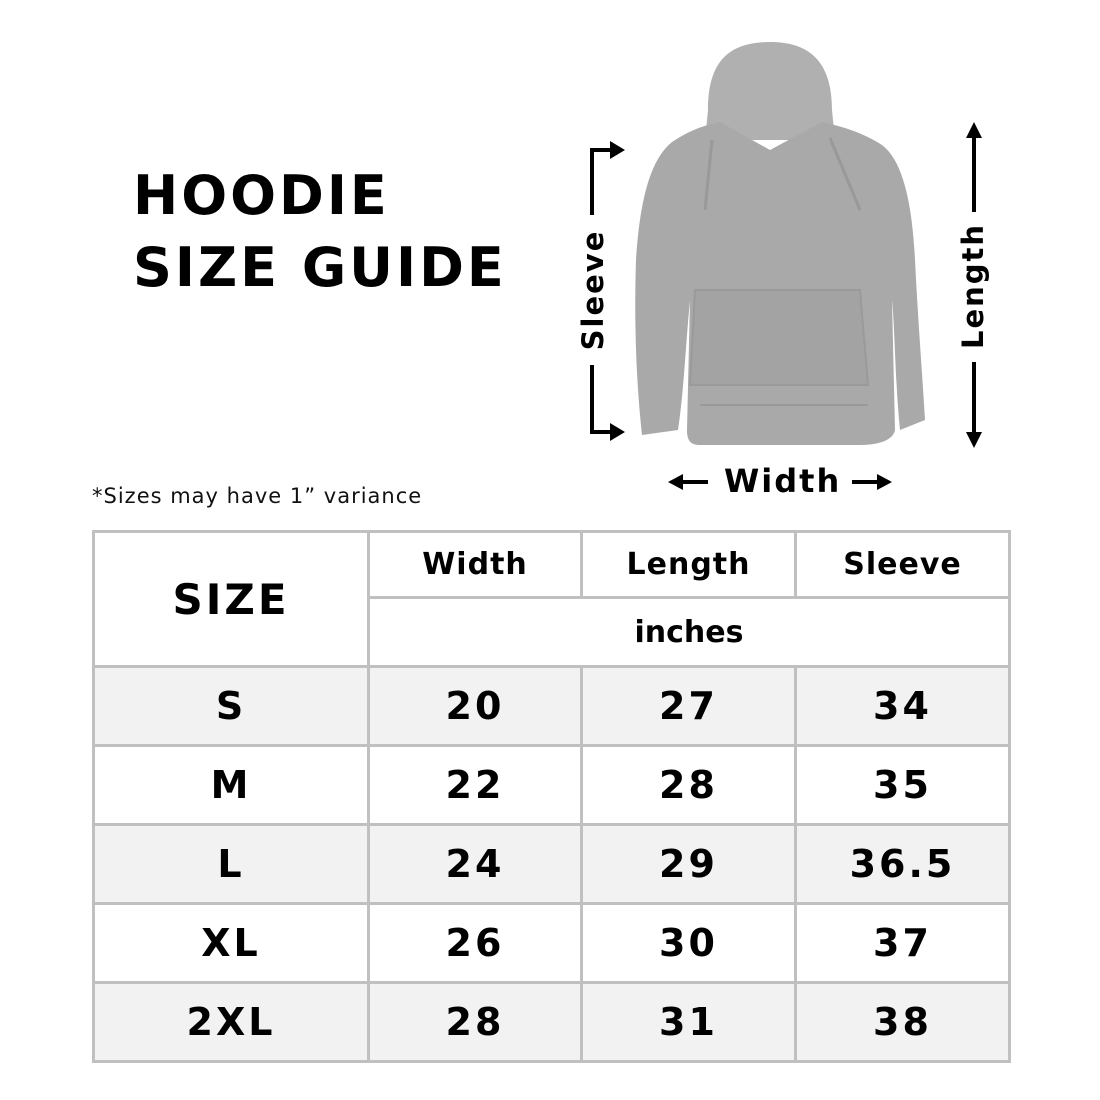  What do you see at coordinates (475, 864) in the screenshot?
I see `width-cell: 24` at bounding box center [475, 864].